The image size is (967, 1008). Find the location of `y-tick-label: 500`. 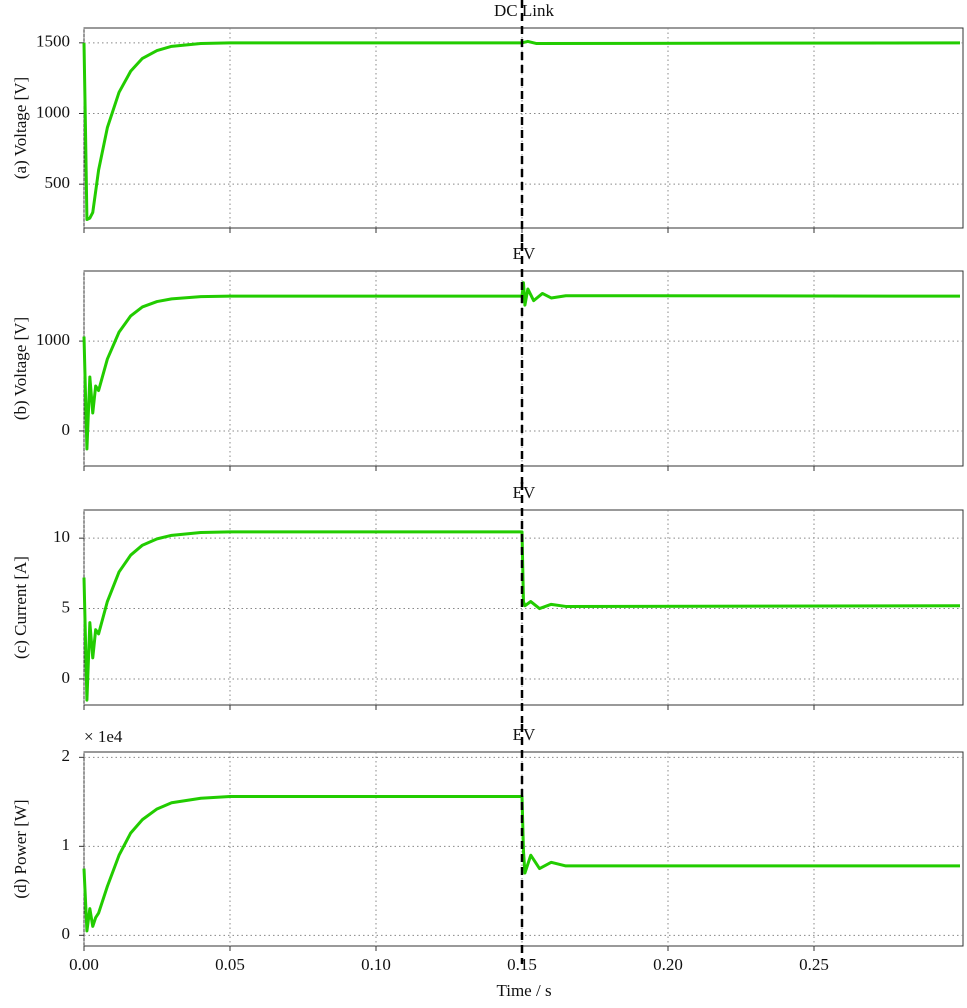

y-tick-label: 500 is located at coordinates (58, 182).